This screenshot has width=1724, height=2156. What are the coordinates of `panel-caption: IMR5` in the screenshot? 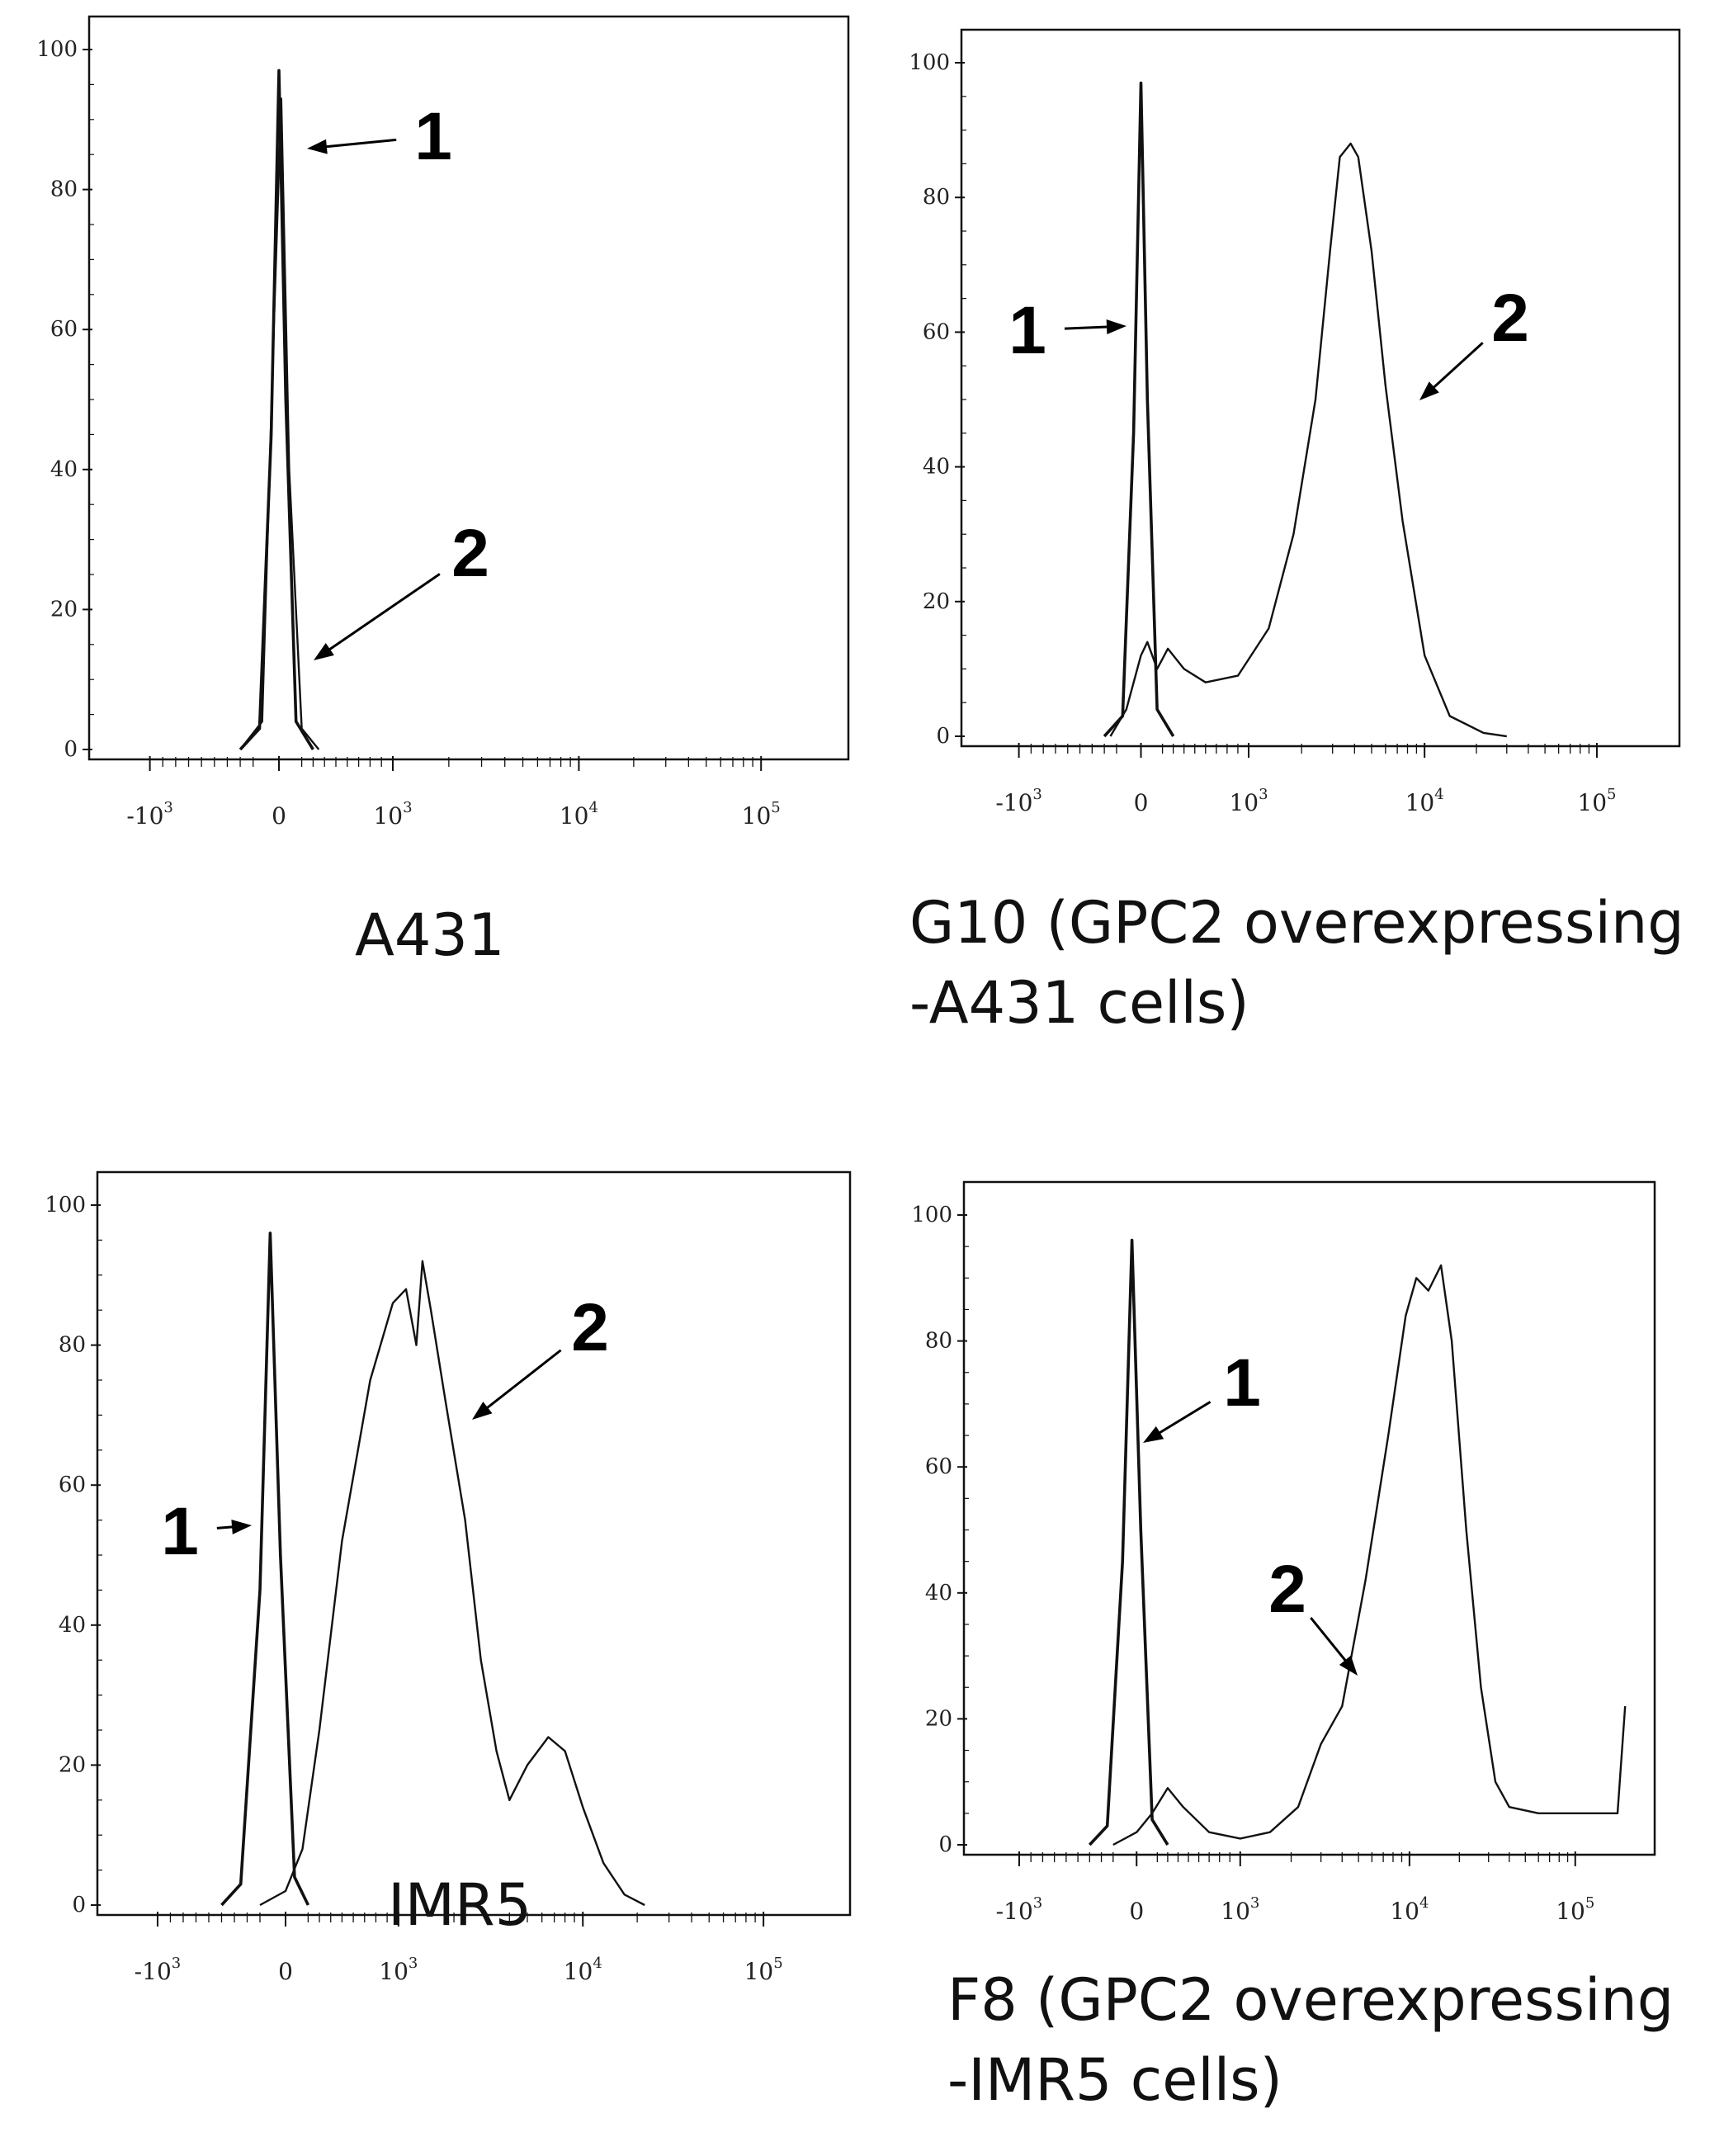 It's located at (460, 1905).